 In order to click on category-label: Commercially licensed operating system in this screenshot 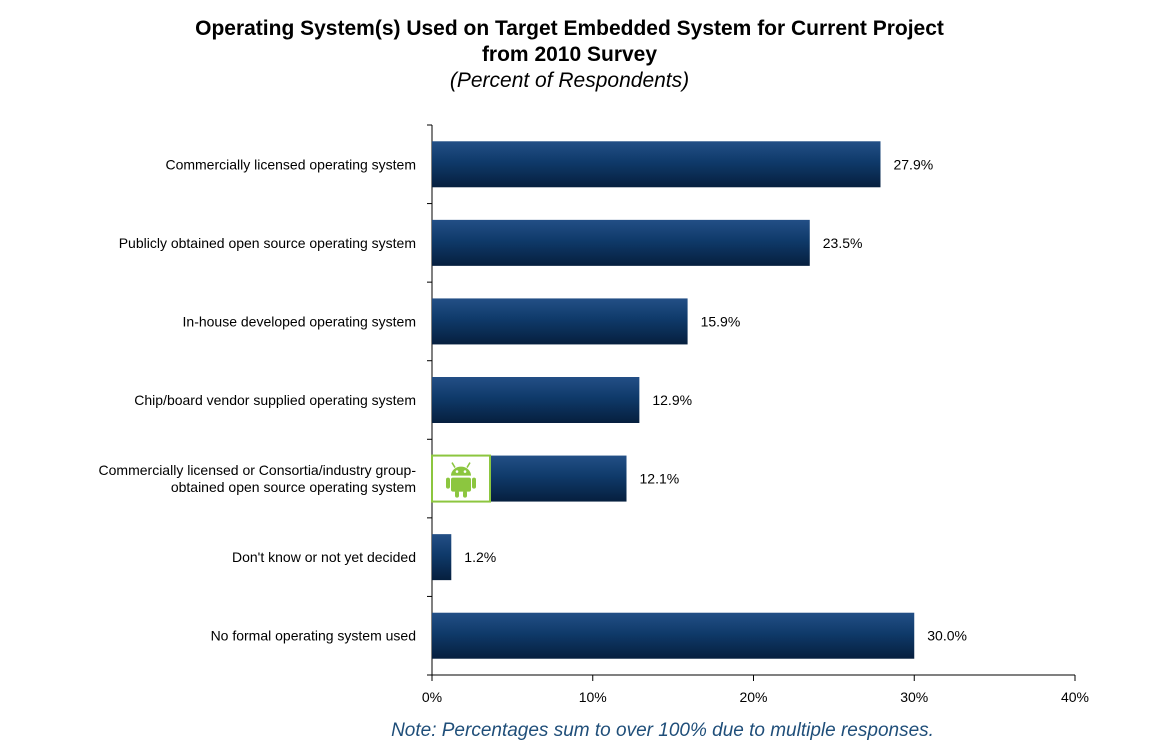, I will do `click(290, 164)`.